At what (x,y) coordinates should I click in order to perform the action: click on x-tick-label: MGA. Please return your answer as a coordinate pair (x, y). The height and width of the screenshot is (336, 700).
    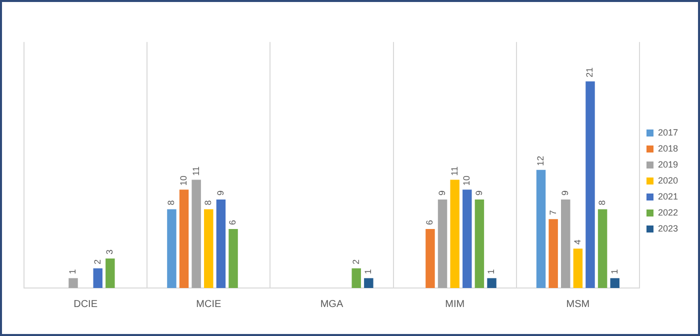
    Looking at the image, I should click on (332, 304).